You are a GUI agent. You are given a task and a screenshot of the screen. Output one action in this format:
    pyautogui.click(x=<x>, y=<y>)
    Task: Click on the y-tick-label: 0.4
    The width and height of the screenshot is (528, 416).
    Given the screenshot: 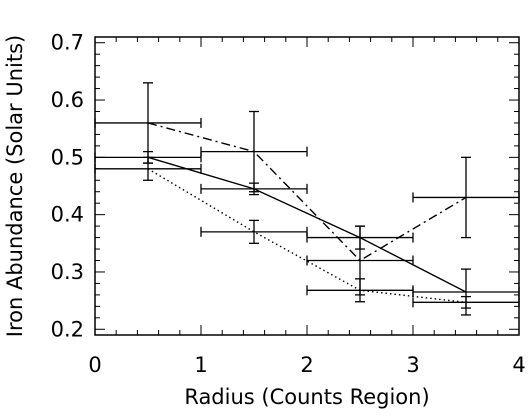 What is the action you would take?
    pyautogui.click(x=67, y=215)
    